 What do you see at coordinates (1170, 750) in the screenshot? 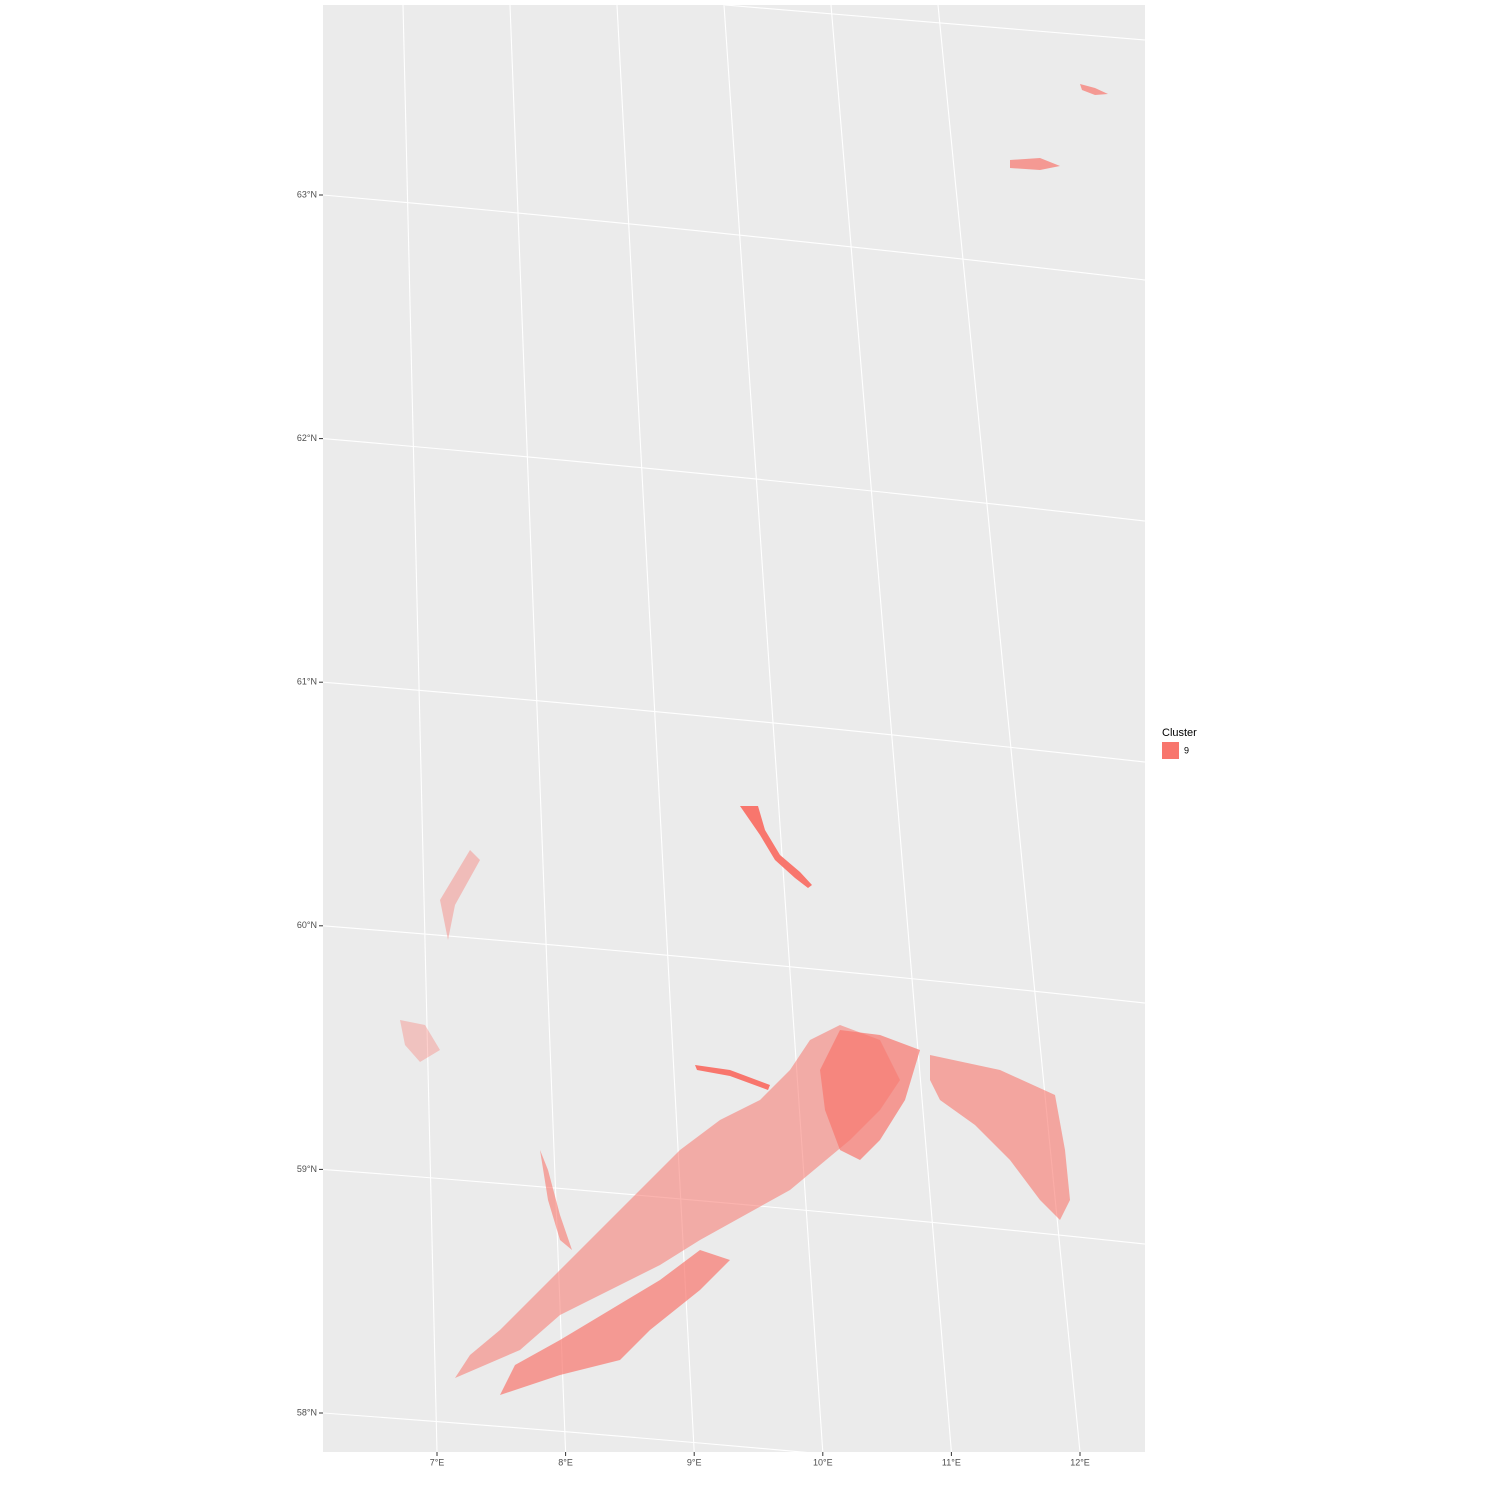
I see `legend-key` at bounding box center [1170, 750].